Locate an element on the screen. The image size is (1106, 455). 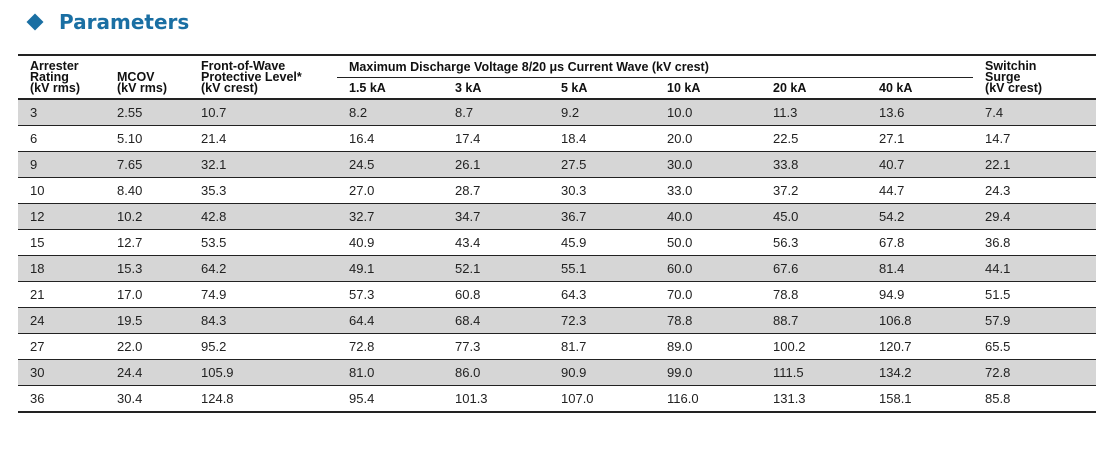
table-cell: 55.1 is located at coordinates (602, 268).